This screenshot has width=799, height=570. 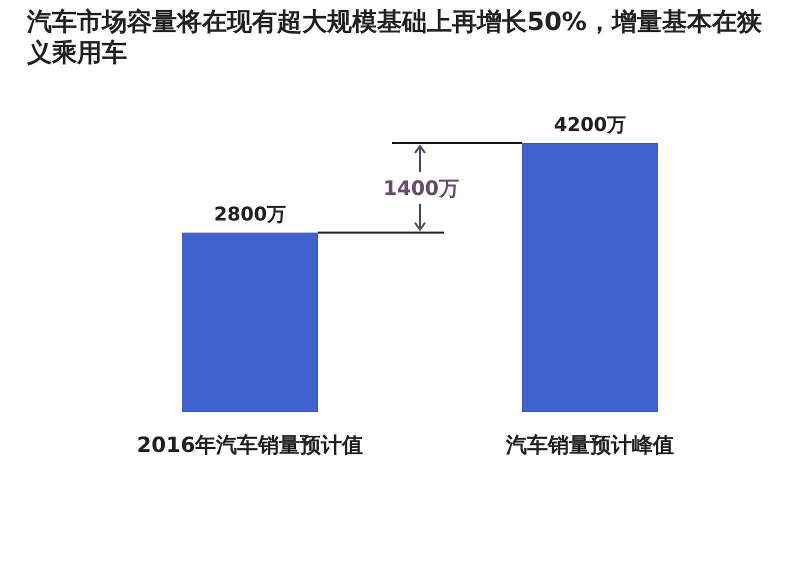 I want to click on title: 汽车市场容量将在现有超大规模基础上再增长50%，增量基本在狭义乘用车, so click(x=395, y=37).